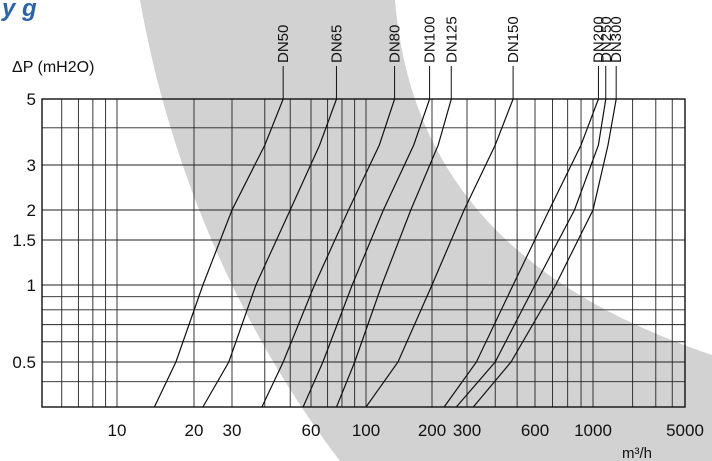  Describe the element at coordinates (598, 39) in the screenshot. I see `series-label-dn200: DN200` at that location.